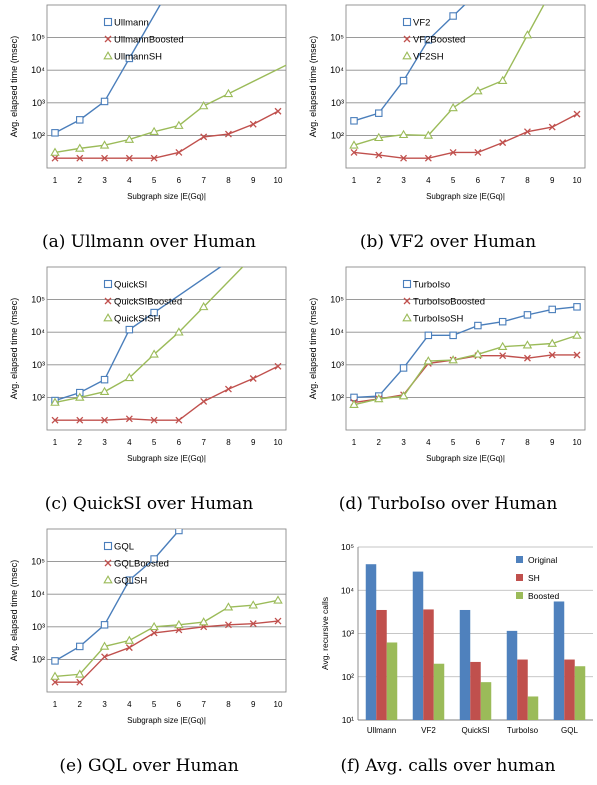 This screenshot has height=785, width=597. I want to click on caption-quicksi: (c) QuickSI over Human, so click(149, 504).